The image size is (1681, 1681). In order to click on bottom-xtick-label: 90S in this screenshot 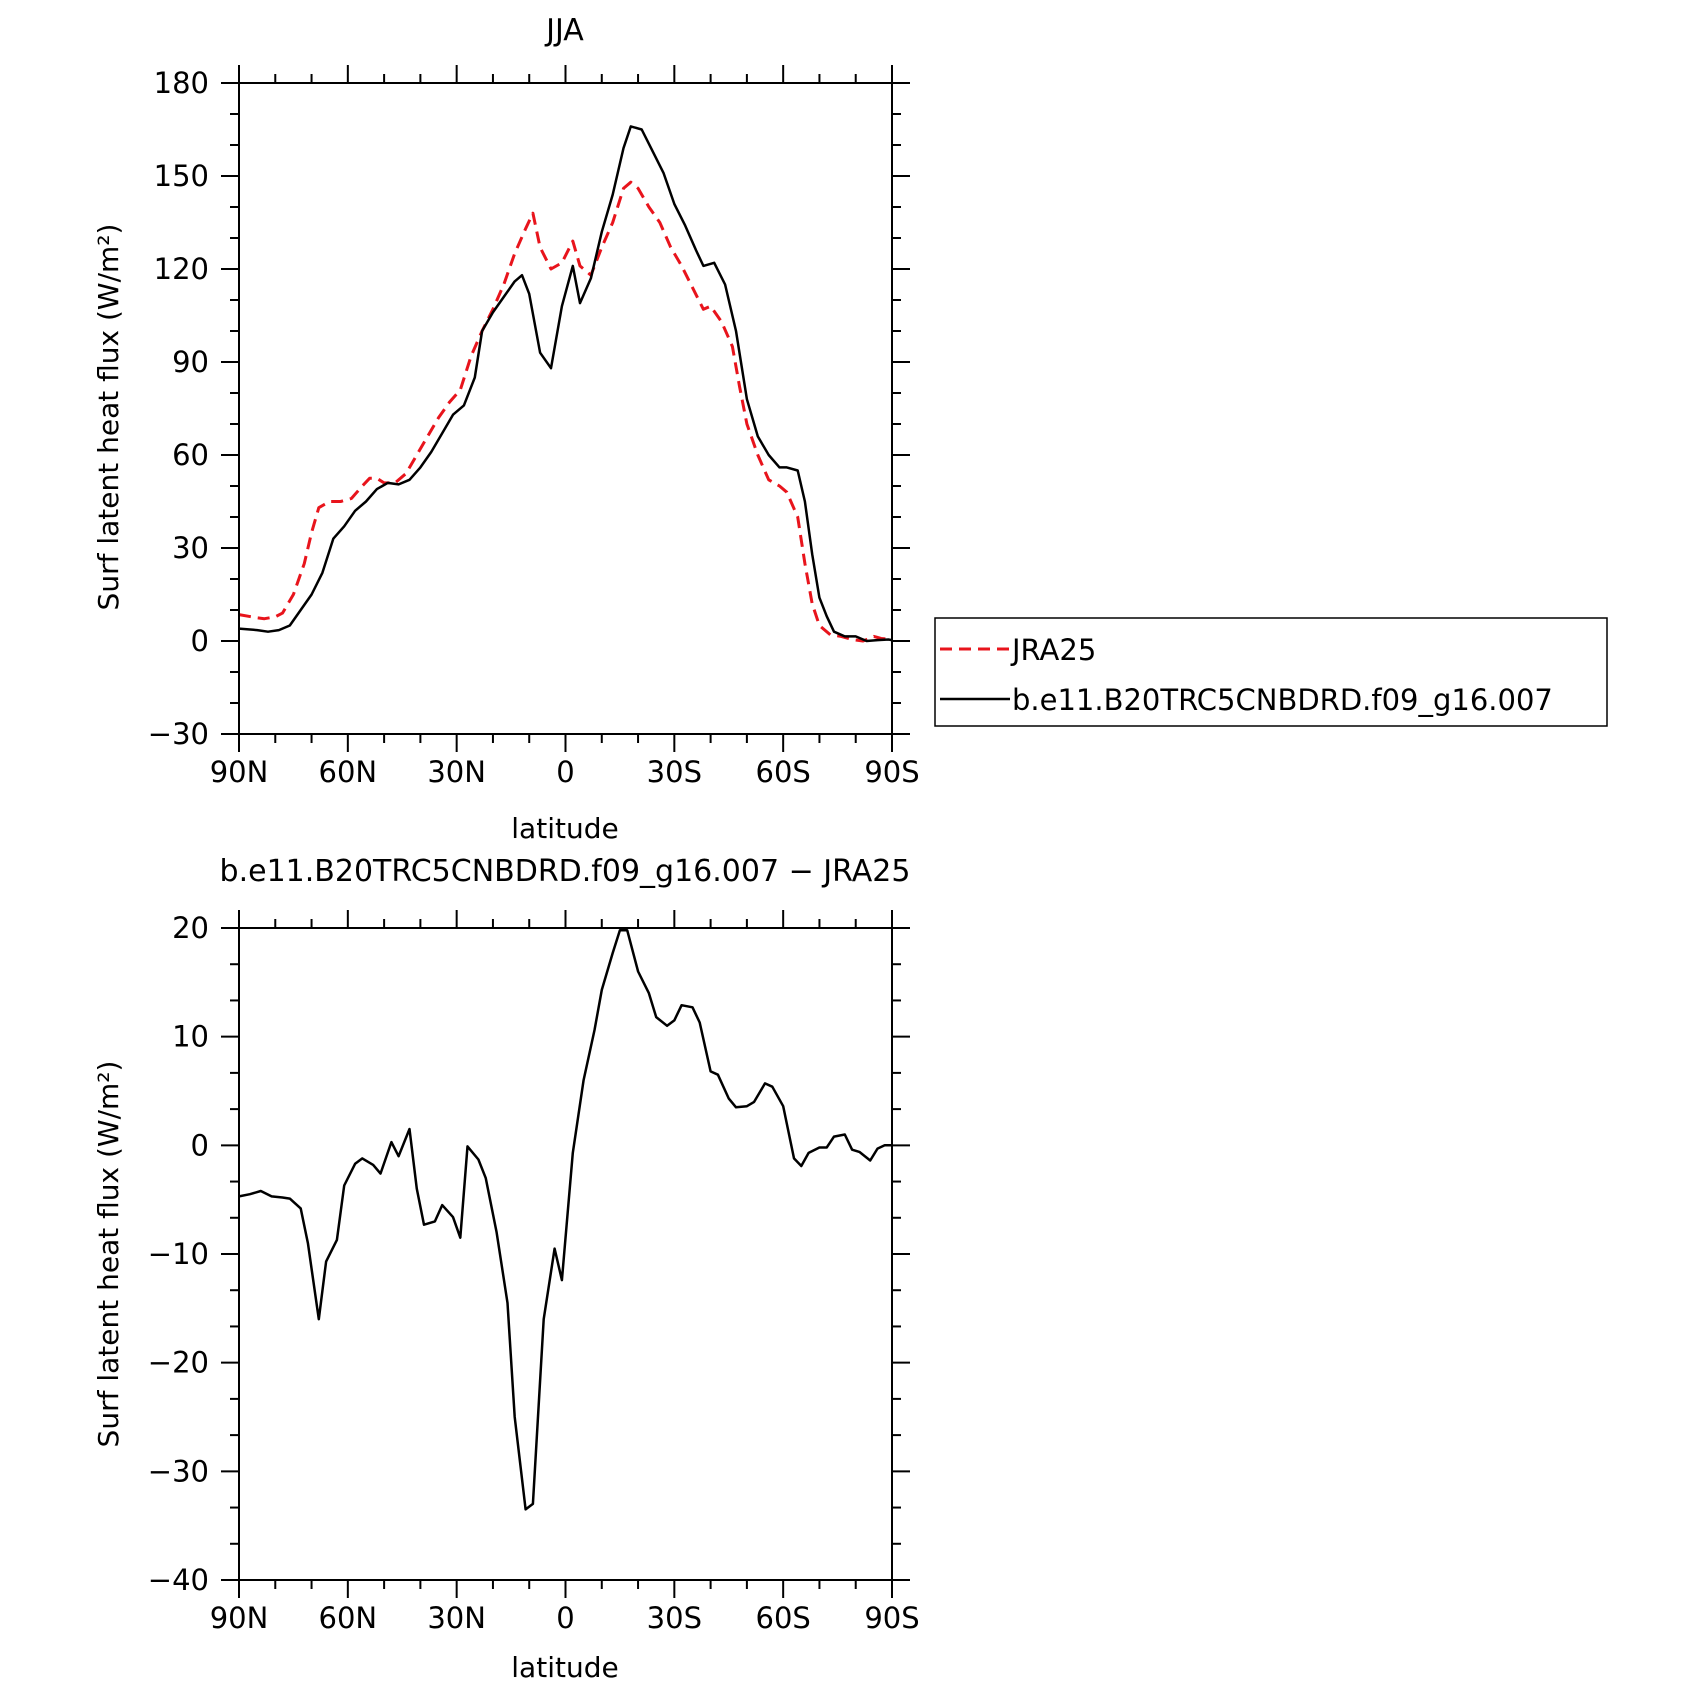, I will do `click(891, 1618)`.